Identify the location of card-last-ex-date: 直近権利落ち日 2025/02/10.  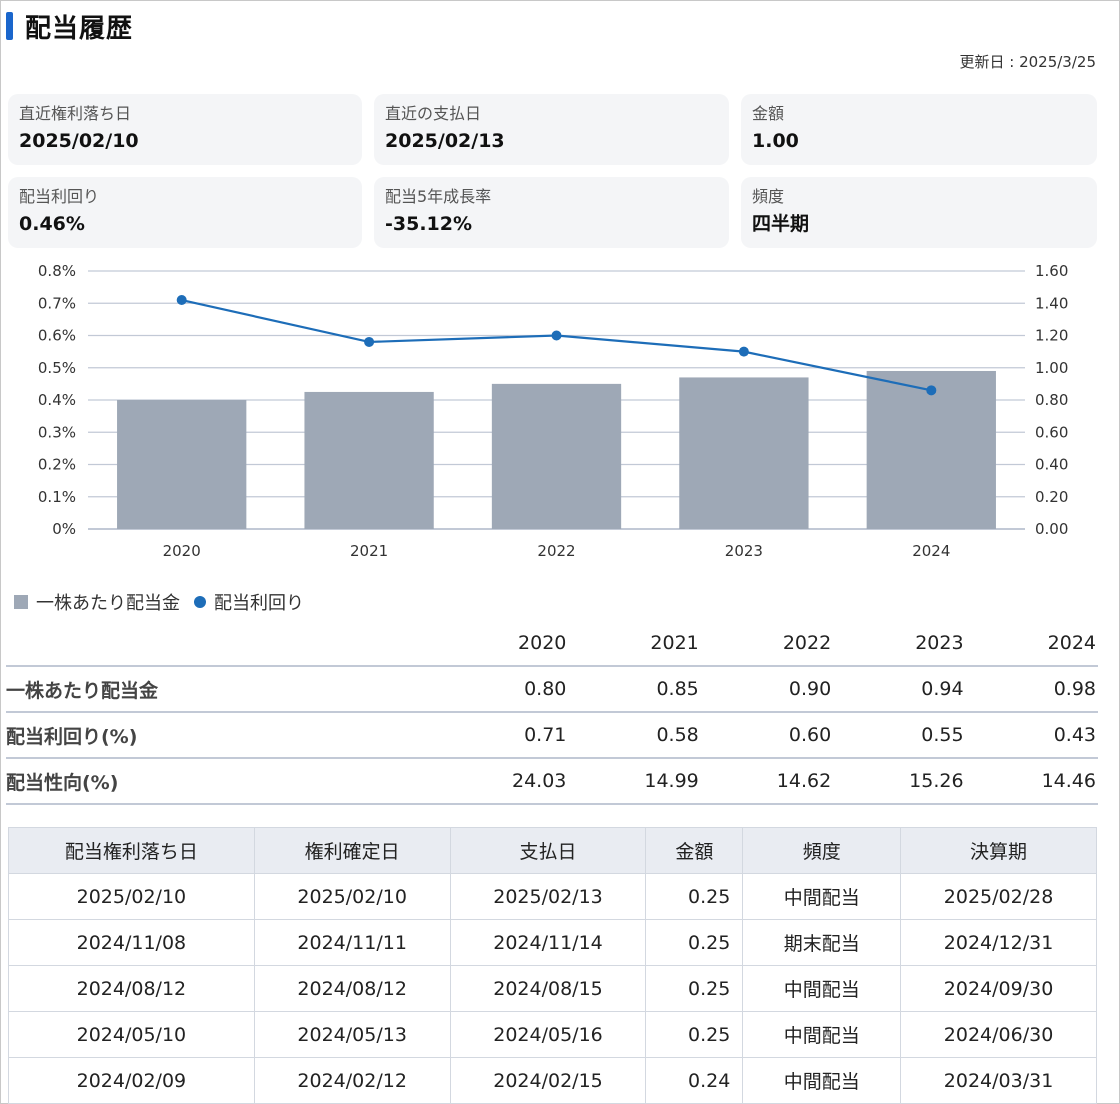
(185, 129).